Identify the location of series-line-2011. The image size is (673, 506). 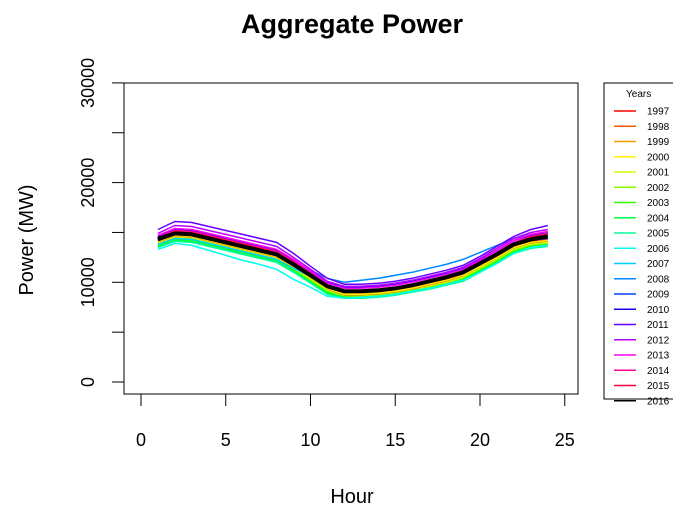
(352, 253).